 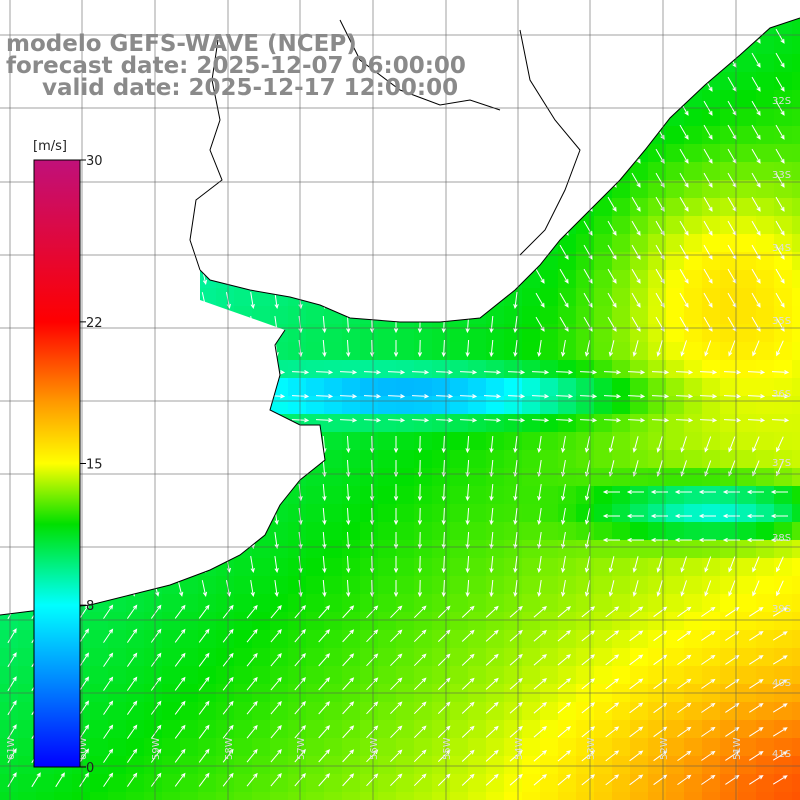 What do you see at coordinates (181, 44) in the screenshot?
I see `model-title: modelo GEFS-WAVE (NCEP)` at bounding box center [181, 44].